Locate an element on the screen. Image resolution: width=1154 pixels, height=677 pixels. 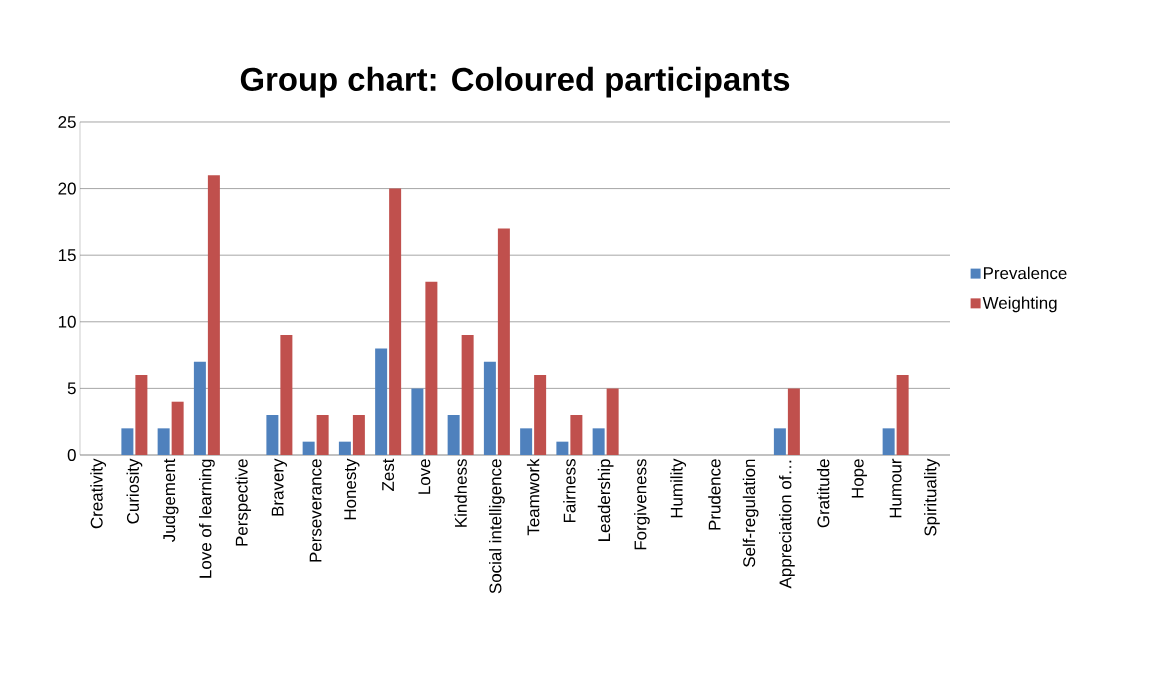
x-tick-label: Social intelligence is located at coordinates (497, 526).